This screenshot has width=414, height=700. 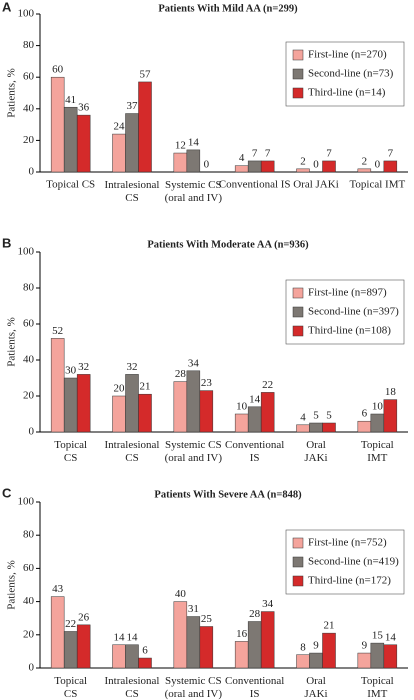 I want to click on legend-label: First-line (n=897), so click(x=347, y=293).